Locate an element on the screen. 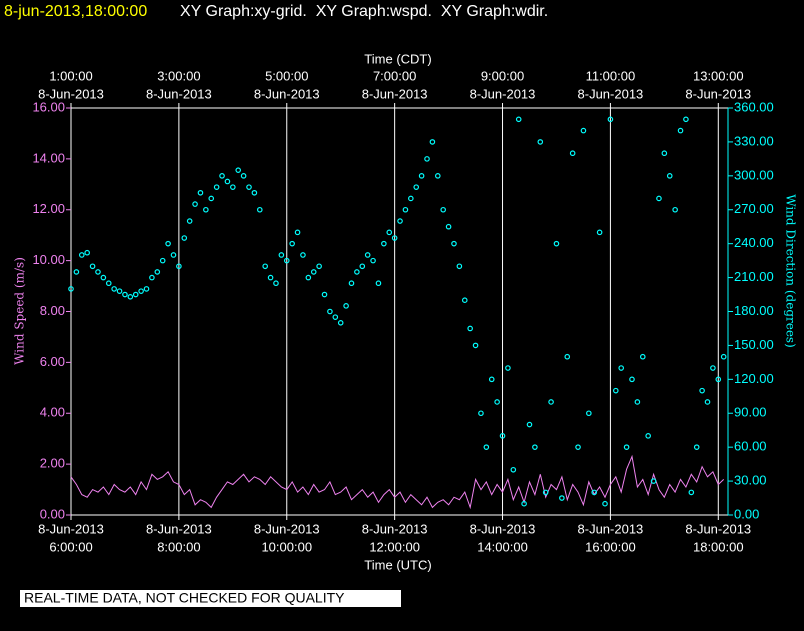  x-axis-label: Time (UTC) is located at coordinates (397, 564).